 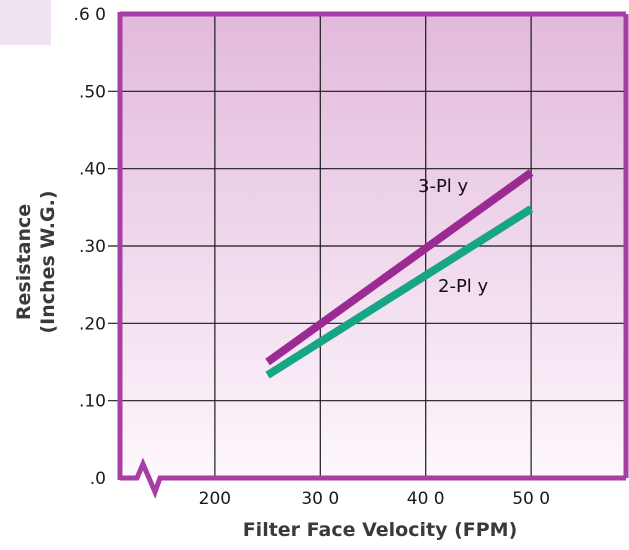 What do you see at coordinates (92, 92) in the screenshot?
I see `y-tick-label: .50` at bounding box center [92, 92].